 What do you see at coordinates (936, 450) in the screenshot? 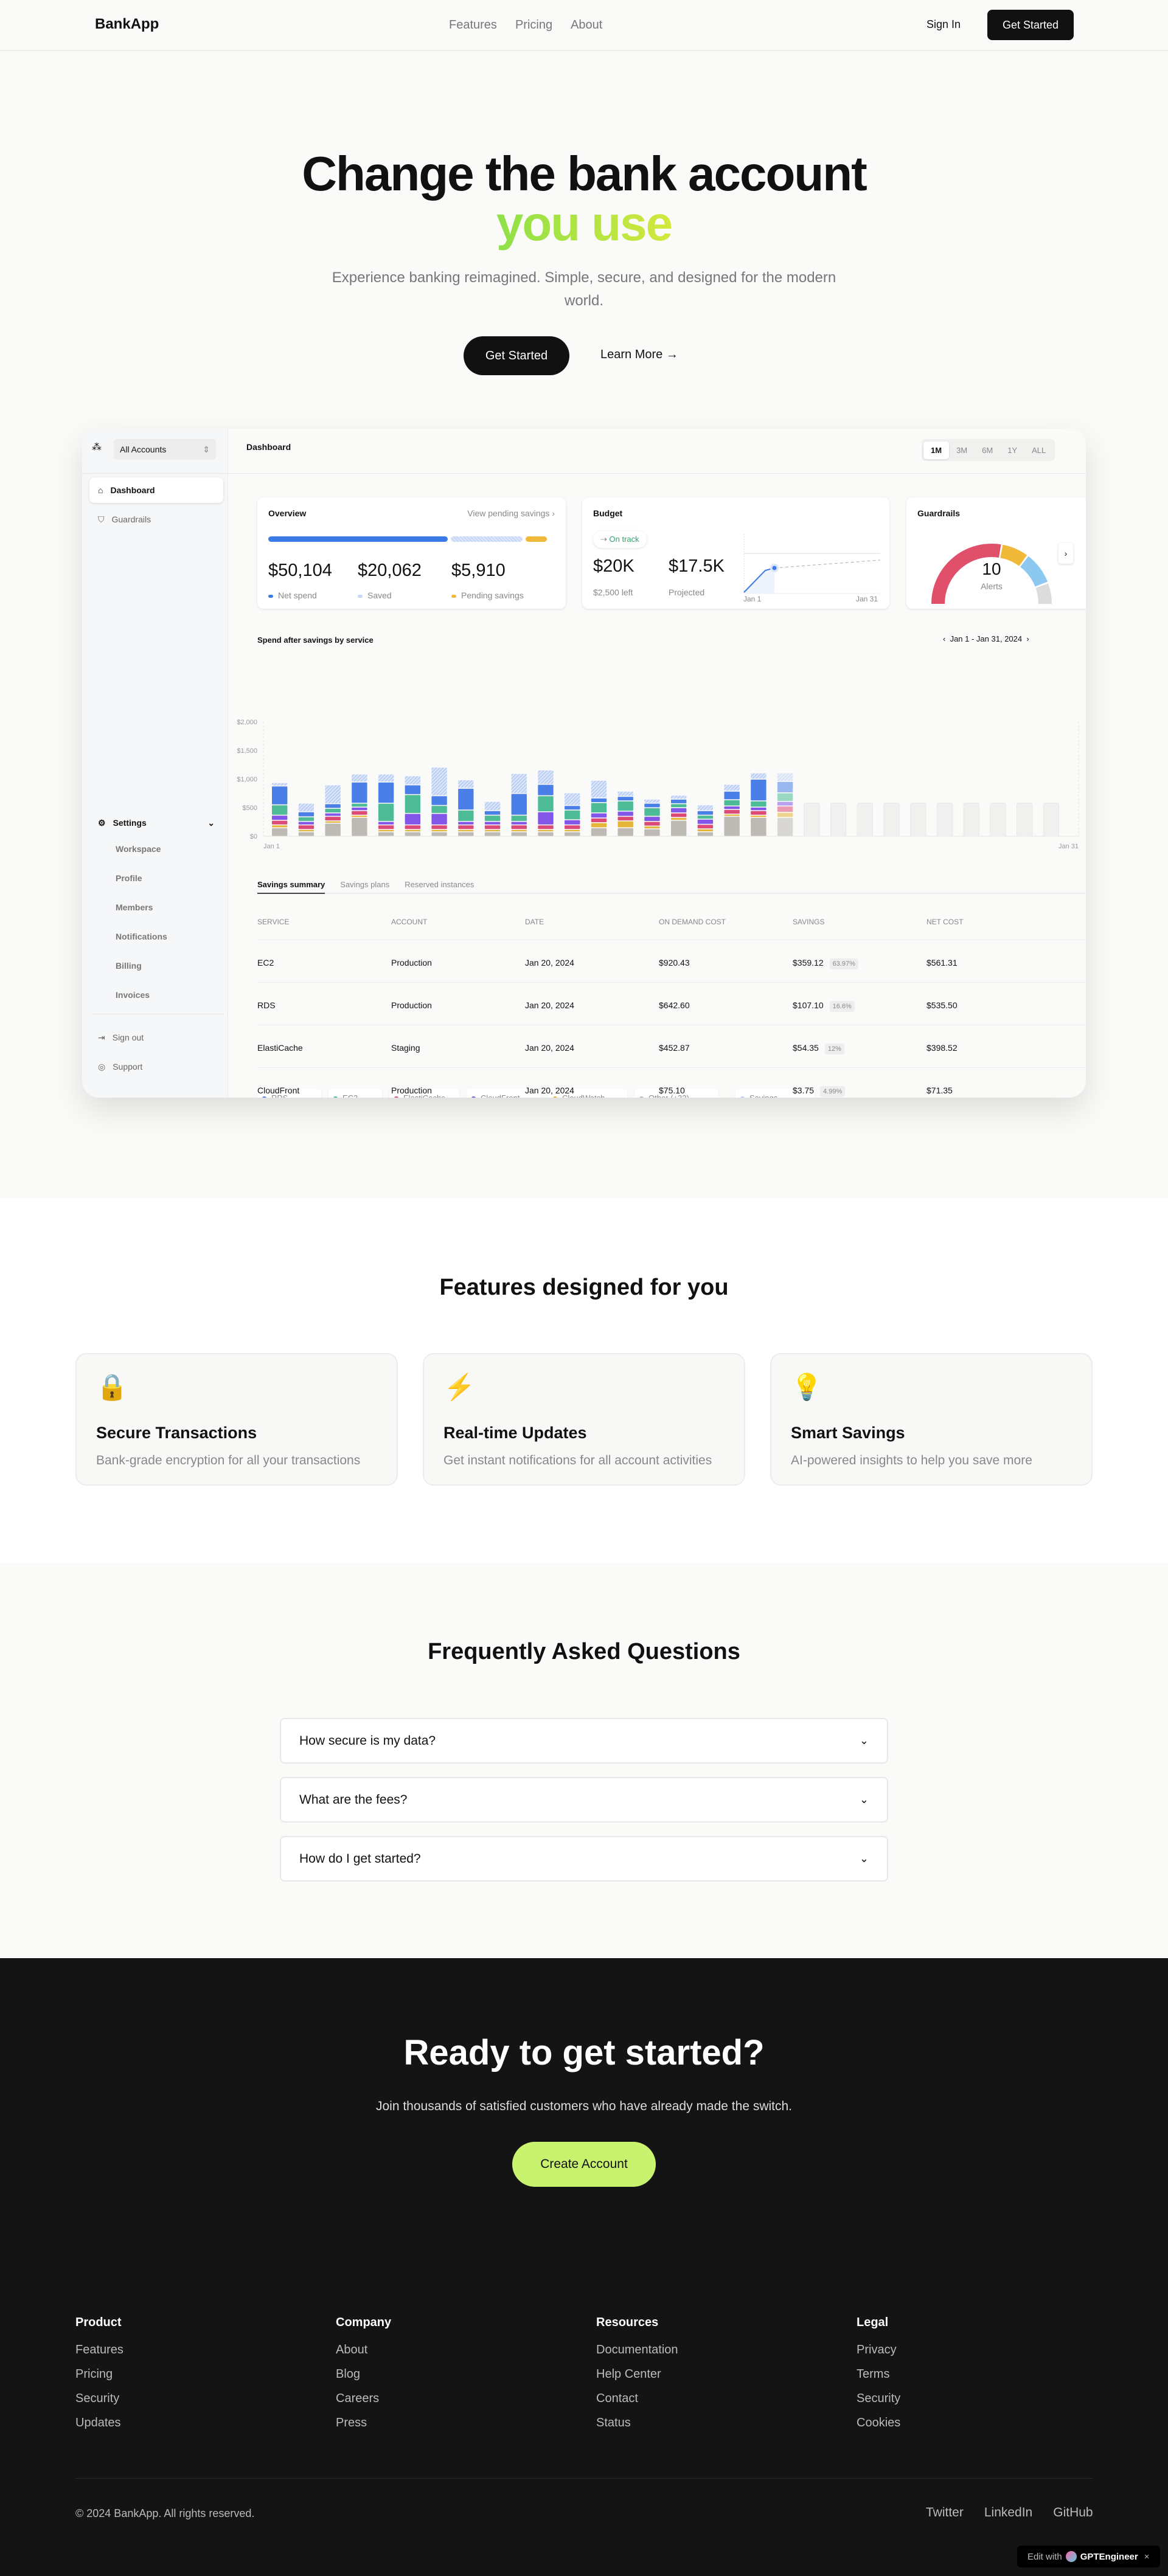
I see `range-1m: 1M` at bounding box center [936, 450].